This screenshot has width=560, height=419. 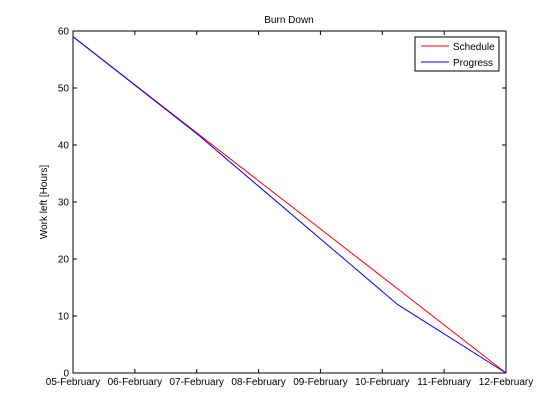 What do you see at coordinates (135, 382) in the screenshot?
I see `x-tick-label: 06-February` at bounding box center [135, 382].